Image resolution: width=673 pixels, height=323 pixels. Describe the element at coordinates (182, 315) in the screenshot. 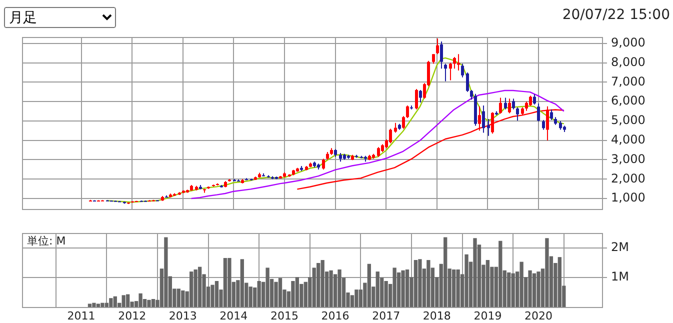

I see `x-tick-label: 2013` at that location.